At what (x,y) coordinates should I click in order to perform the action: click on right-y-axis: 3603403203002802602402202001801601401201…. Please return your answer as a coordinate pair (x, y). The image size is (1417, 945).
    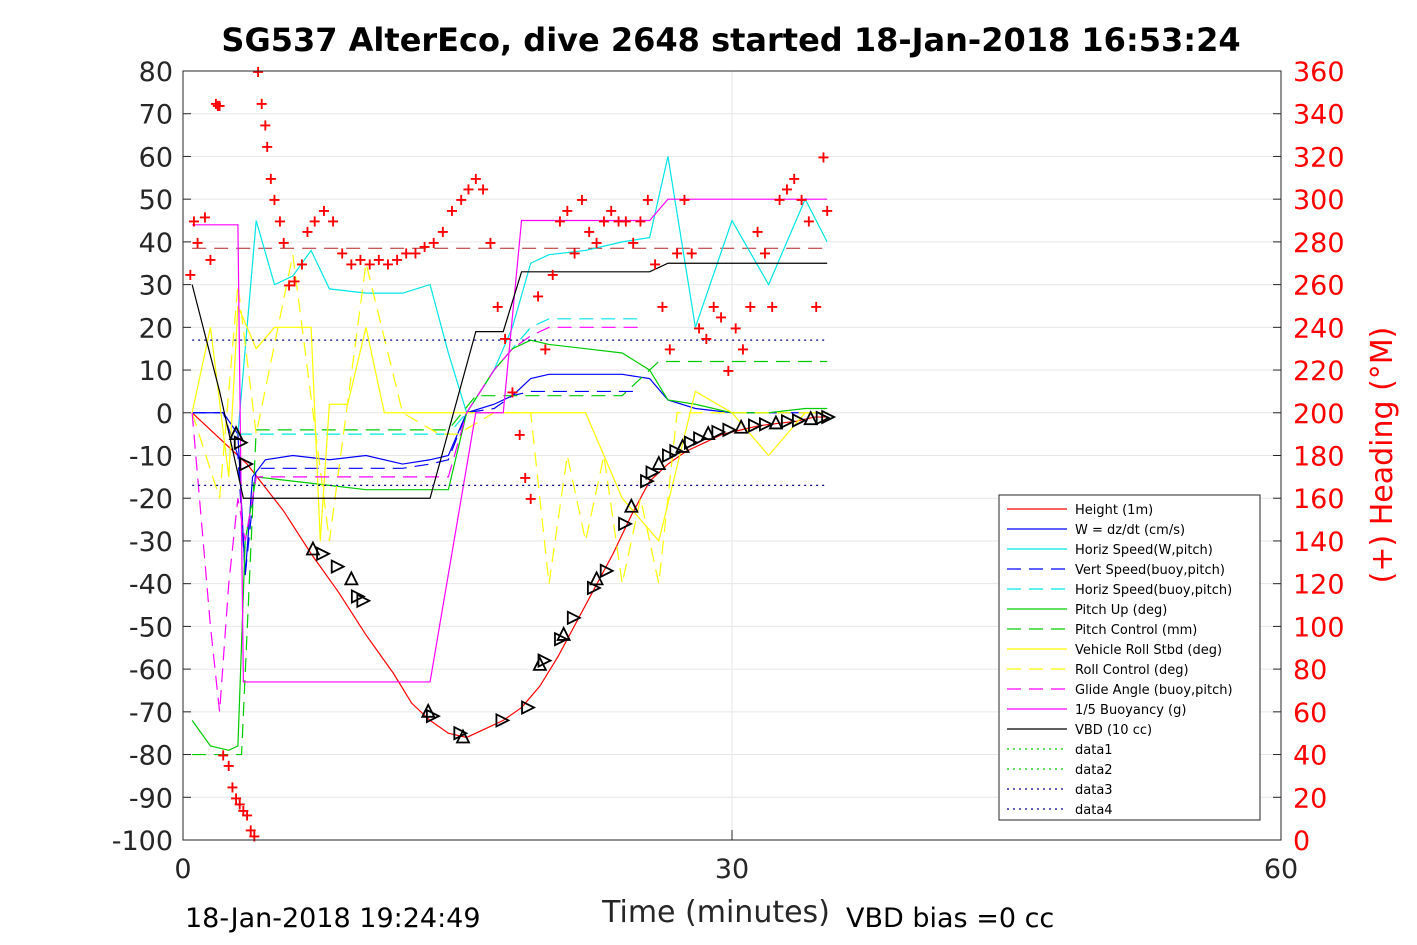
    Looking at the image, I should click on (1309, 457).